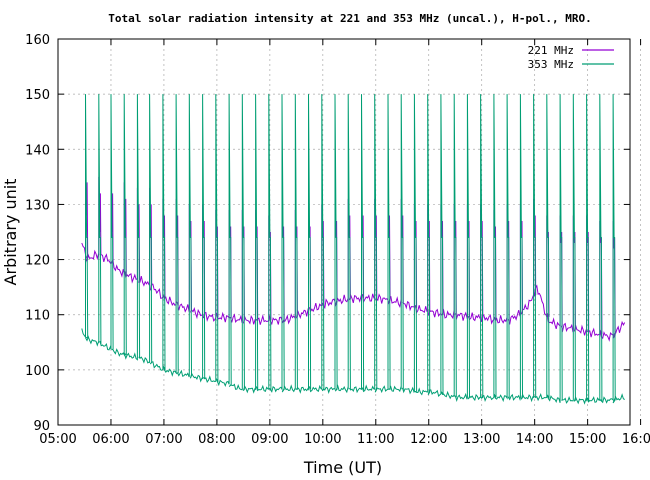  Describe the element at coordinates (481, 439) in the screenshot. I see `x-tick-label: 13:00` at that location.